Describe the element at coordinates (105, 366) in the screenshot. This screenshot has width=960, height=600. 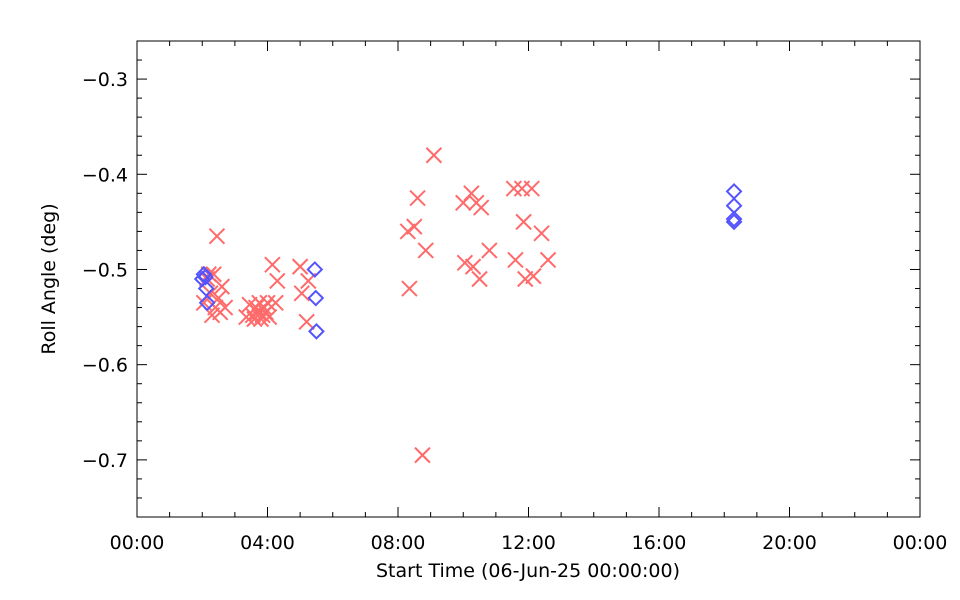
I see `y-tick-label: −0.6` at that location.